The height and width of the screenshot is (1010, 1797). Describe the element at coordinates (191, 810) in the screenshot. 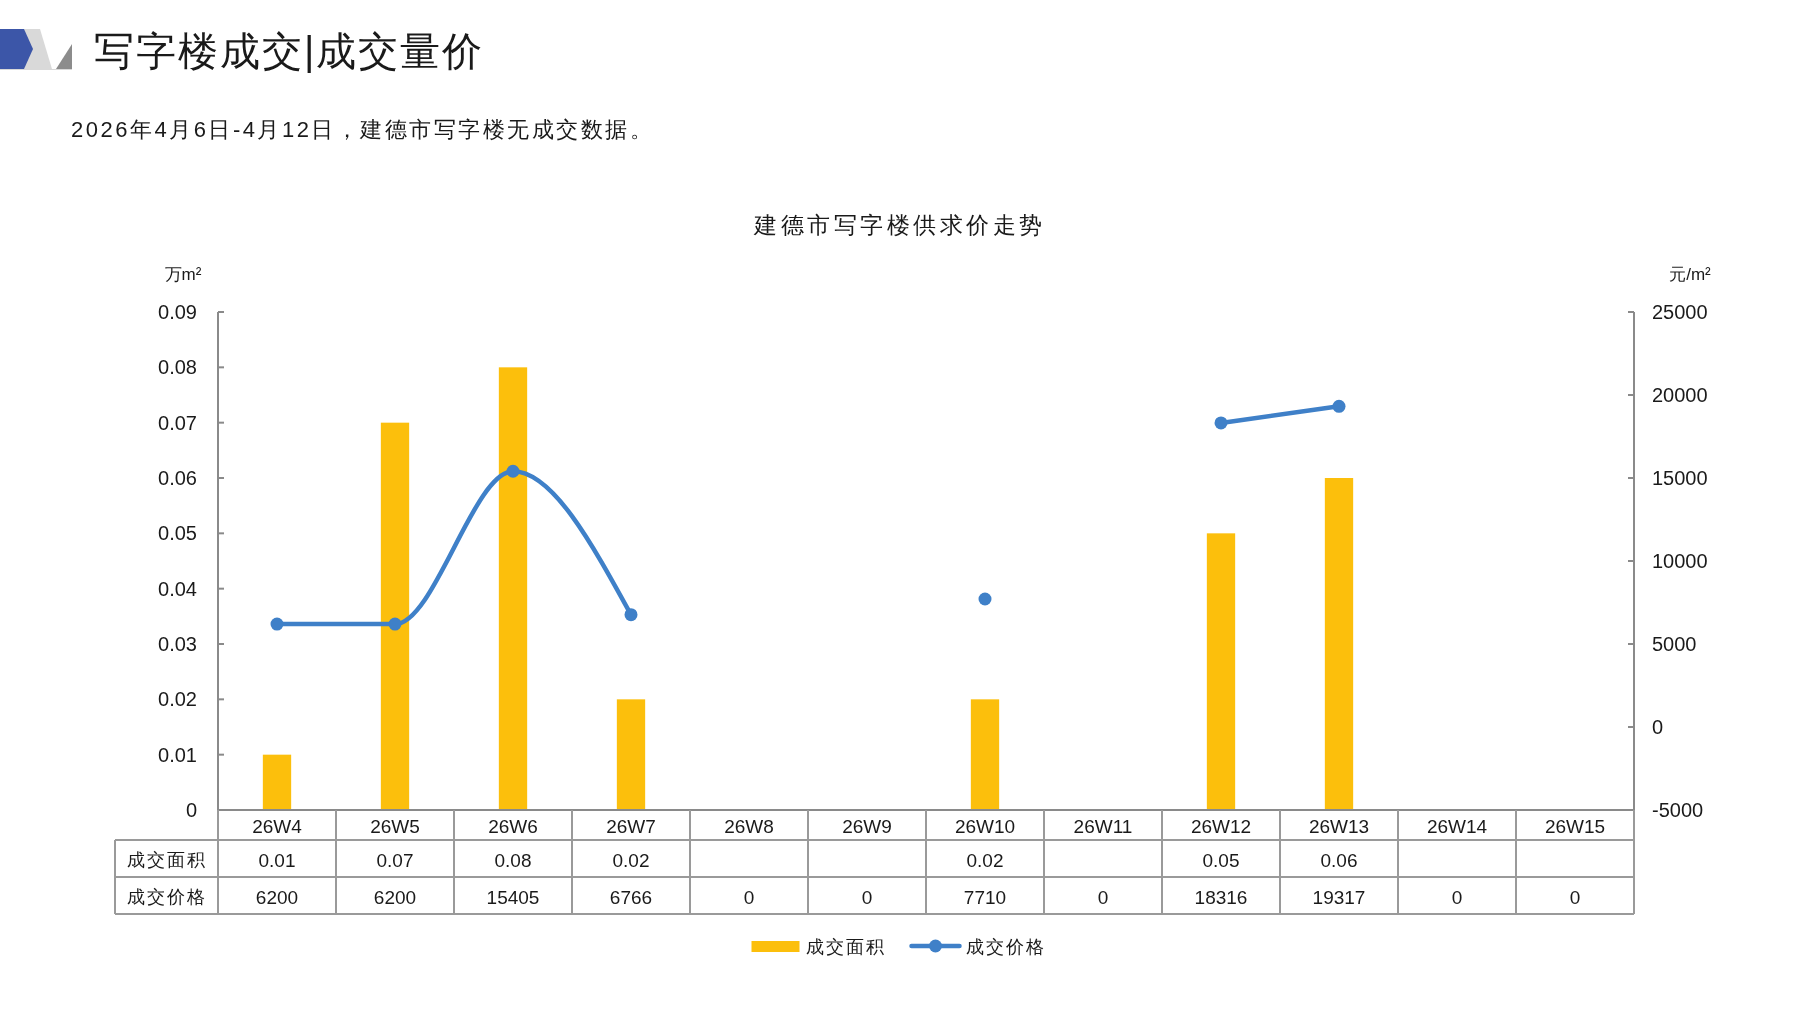

I see `ytick: 0` at that location.